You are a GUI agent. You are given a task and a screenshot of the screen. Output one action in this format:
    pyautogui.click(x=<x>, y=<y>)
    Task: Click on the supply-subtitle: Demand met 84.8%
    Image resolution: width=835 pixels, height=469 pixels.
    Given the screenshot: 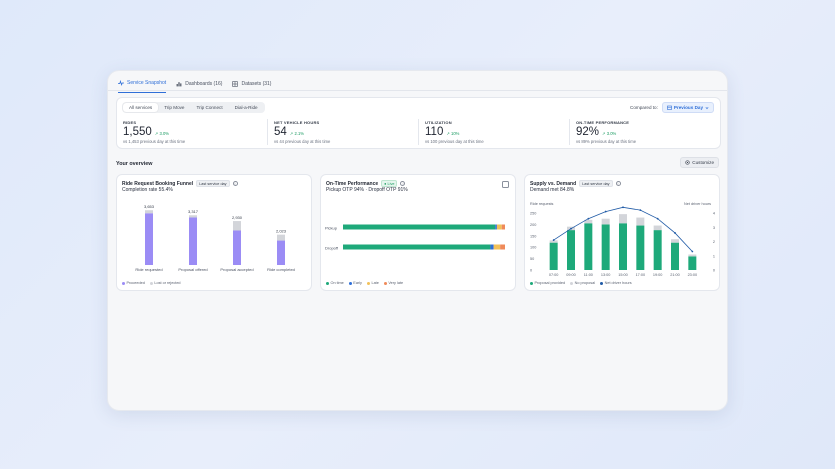 What is the action you would take?
    pyautogui.click(x=552, y=190)
    